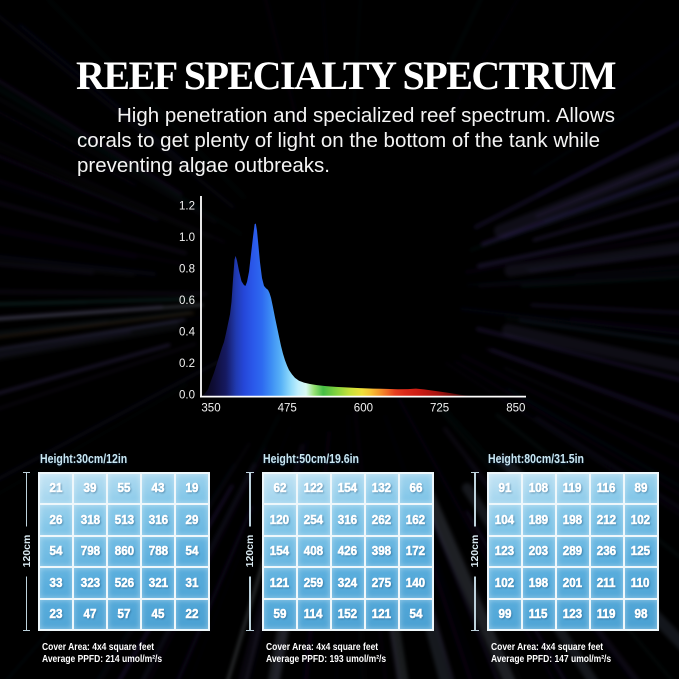  I want to click on svg-text: 0.8, so click(187, 270).